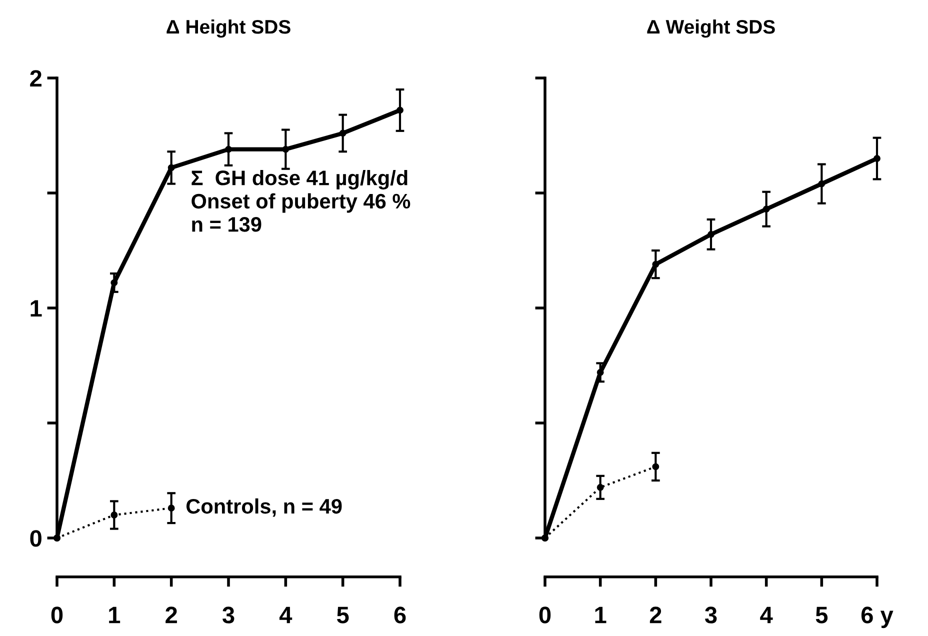 Image resolution: width=928 pixels, height=636 pixels. Describe the element at coordinates (36, 308) in the screenshot. I see `y-tick-label: 1` at that location.